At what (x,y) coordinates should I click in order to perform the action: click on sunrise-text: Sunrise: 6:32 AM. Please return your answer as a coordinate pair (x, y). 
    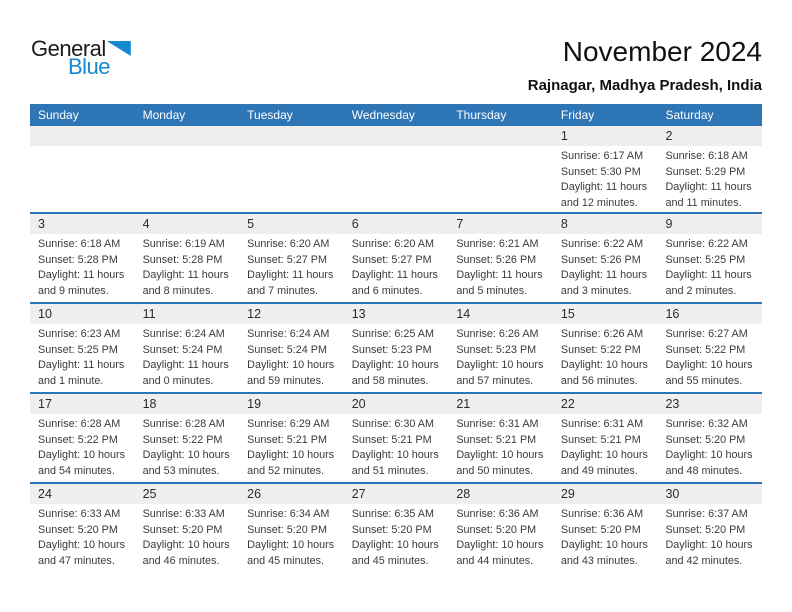
    Looking at the image, I should click on (706, 424).